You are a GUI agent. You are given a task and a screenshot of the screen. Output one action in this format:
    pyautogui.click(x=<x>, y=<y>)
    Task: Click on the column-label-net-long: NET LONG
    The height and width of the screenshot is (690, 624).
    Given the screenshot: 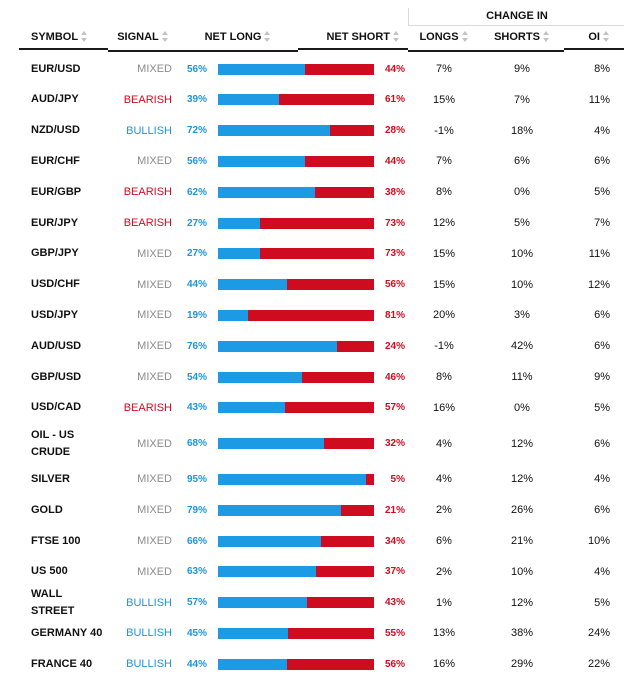 What is the action you would take?
    pyautogui.click(x=233, y=37)
    